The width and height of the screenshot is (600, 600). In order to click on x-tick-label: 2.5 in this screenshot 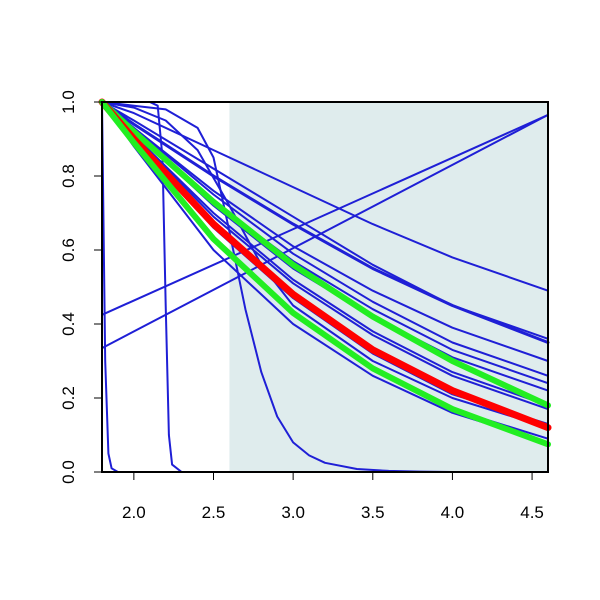, I will do `click(214, 512)`.